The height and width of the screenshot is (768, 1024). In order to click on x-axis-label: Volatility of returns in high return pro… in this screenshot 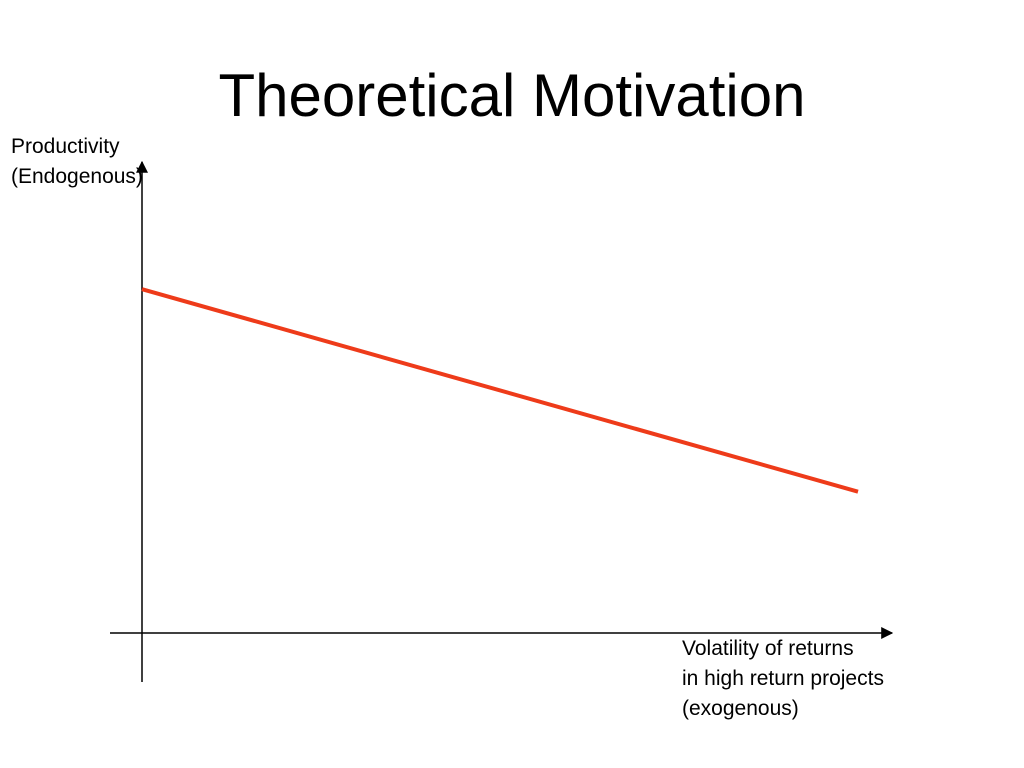, I will do `click(783, 679)`.